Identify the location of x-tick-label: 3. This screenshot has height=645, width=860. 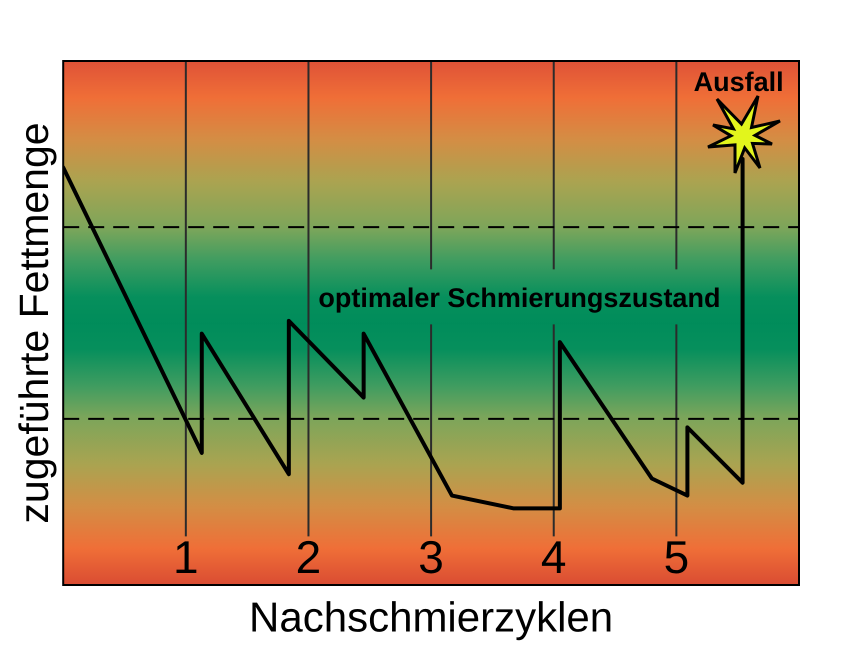
(431, 557).